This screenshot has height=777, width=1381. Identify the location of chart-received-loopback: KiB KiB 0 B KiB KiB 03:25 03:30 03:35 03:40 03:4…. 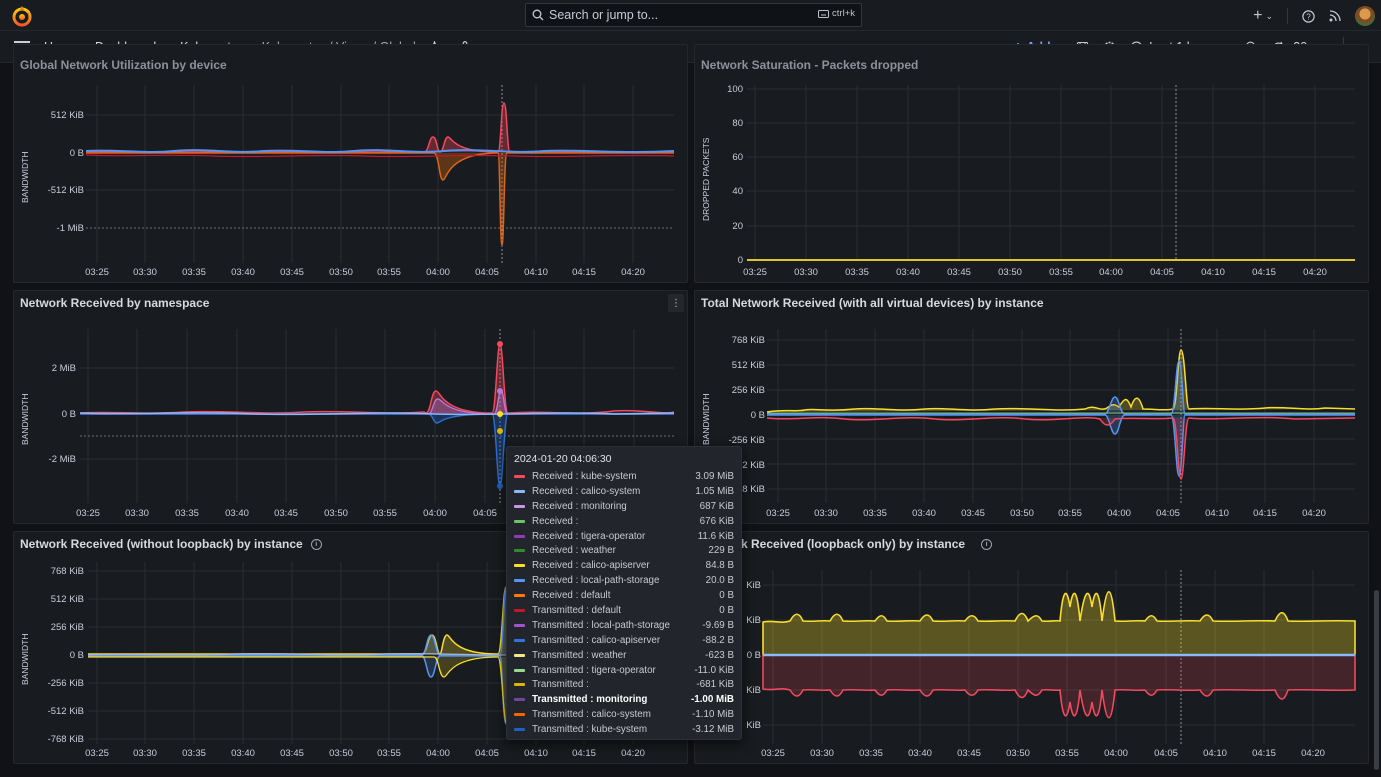
(1032, 648).